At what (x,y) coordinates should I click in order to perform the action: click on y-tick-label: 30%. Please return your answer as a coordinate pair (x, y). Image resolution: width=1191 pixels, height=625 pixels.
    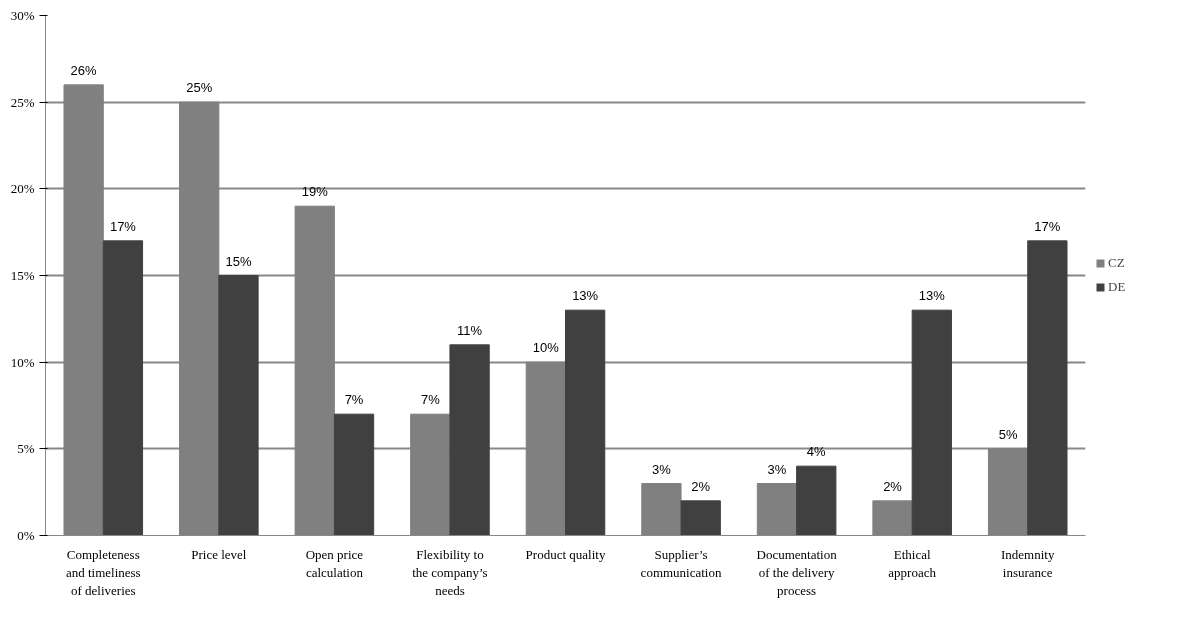
    Looking at the image, I should click on (22, 15).